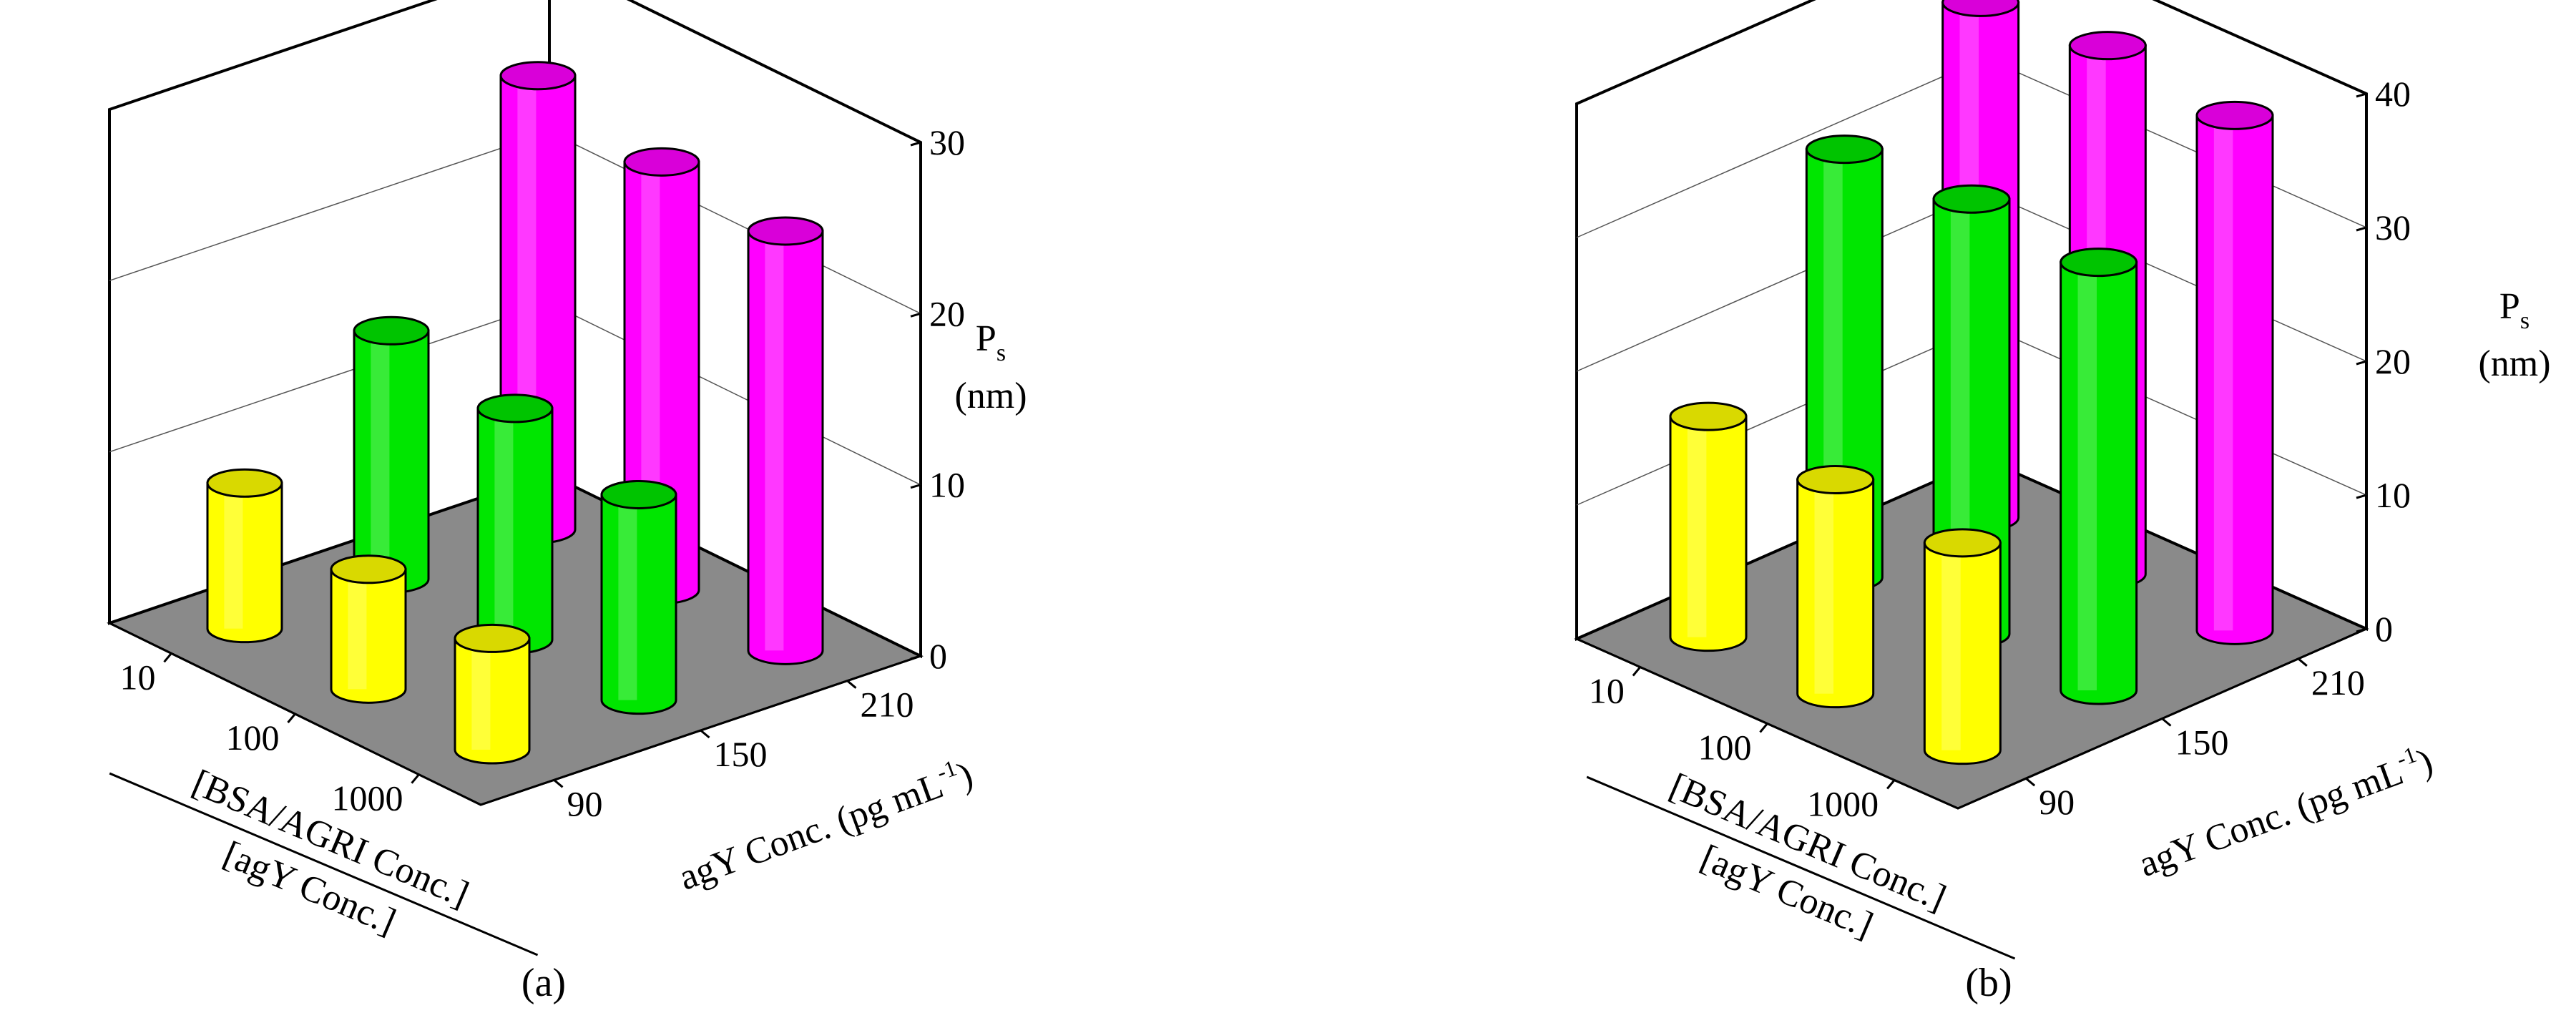 This screenshot has width=2576, height=1028. I want to click on panel-label-b: (b), so click(1988, 983).